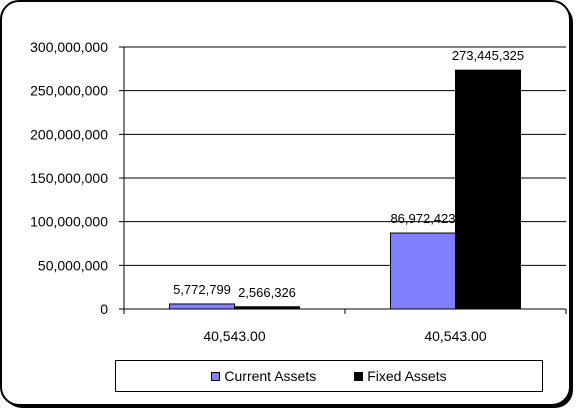 The height and width of the screenshot is (414, 579). What do you see at coordinates (69, 222) in the screenshot?
I see `y-tick-label: 100,000,000` at bounding box center [69, 222].